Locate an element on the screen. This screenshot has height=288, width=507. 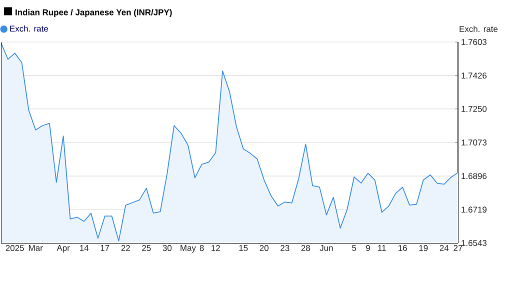
x-tick-label: 16 is located at coordinates (402, 248).